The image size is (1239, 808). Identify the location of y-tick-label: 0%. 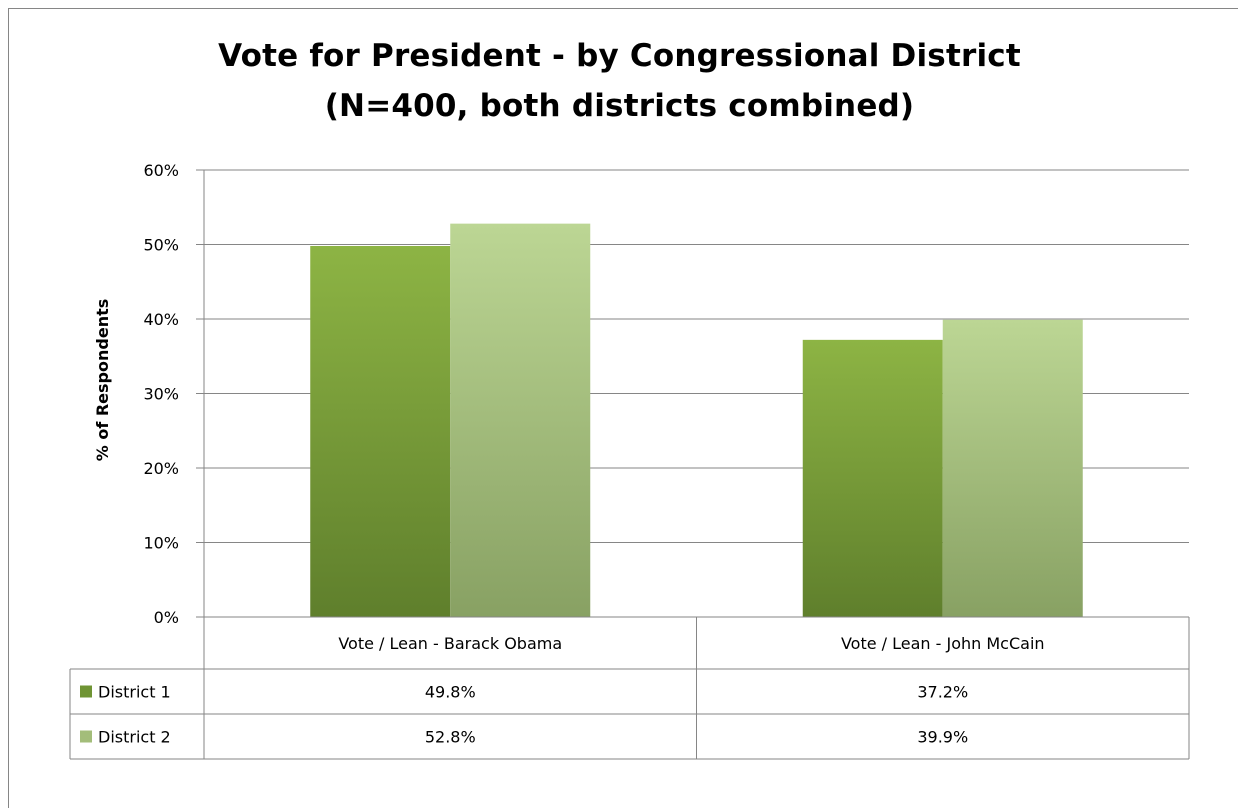
(166, 617).